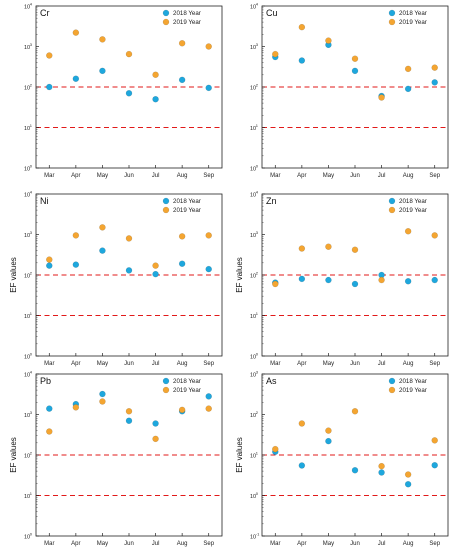 The image size is (460, 550). Describe the element at coordinates (257, 412) in the screenshot. I see `y-tick-exponent: 2` at that location.